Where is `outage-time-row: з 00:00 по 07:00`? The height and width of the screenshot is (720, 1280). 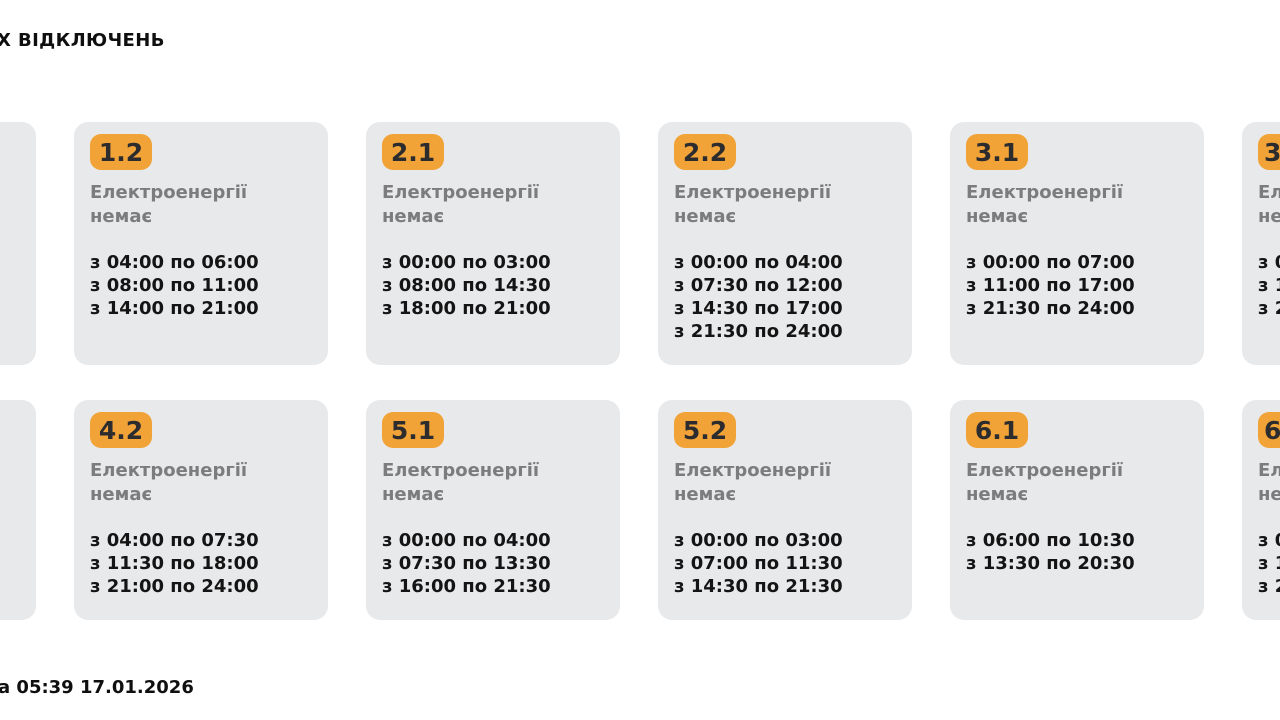 outage-time-row: з 00:00 по 07:00 is located at coordinates (1050, 262).